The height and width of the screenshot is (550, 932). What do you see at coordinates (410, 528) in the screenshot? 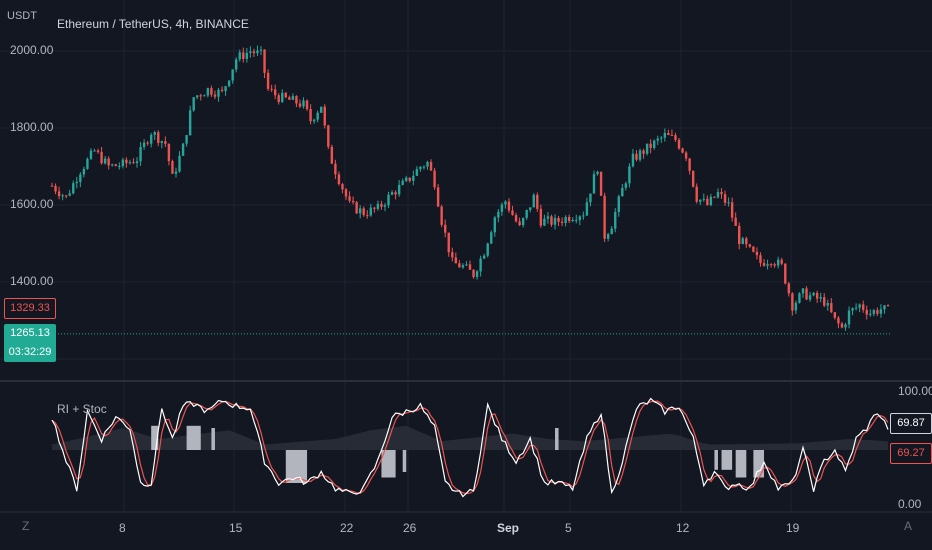
I see `time-tick: 26` at bounding box center [410, 528].